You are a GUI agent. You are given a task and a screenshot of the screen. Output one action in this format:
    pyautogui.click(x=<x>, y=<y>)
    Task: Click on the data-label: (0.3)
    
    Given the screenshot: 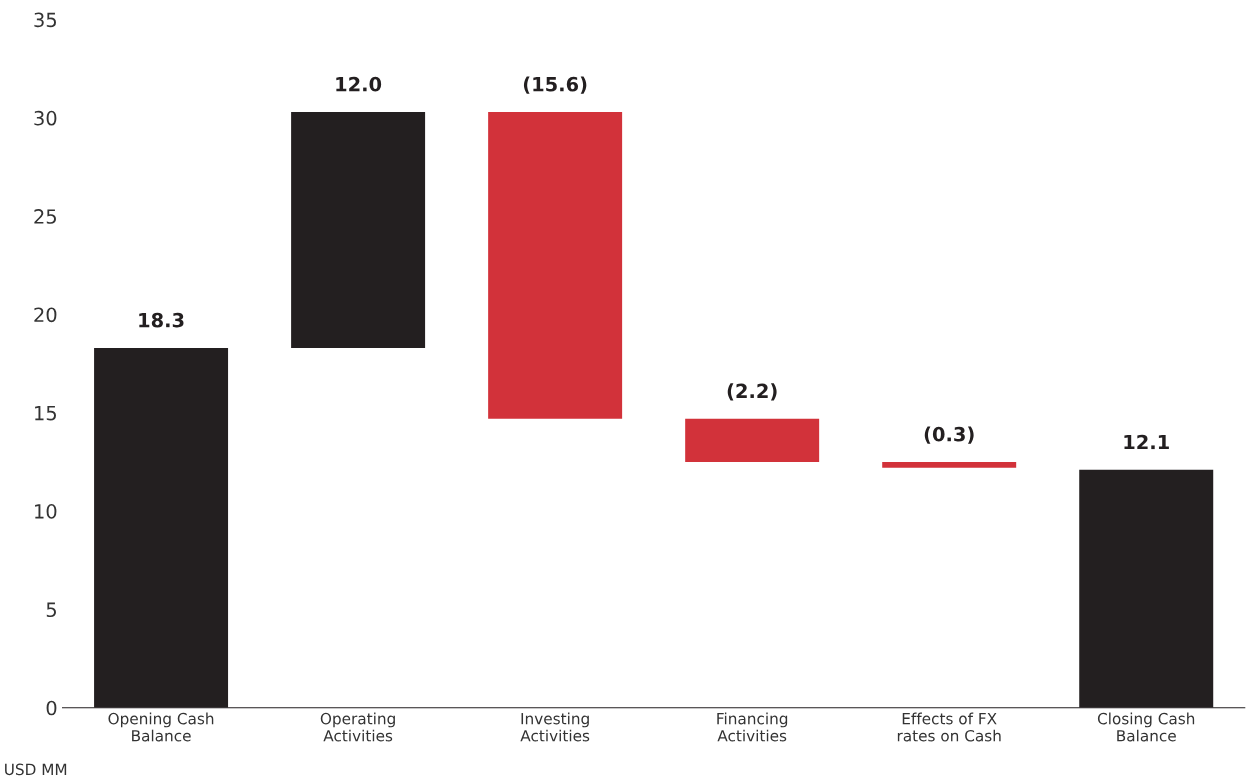 What is the action you would take?
    pyautogui.click(x=949, y=435)
    